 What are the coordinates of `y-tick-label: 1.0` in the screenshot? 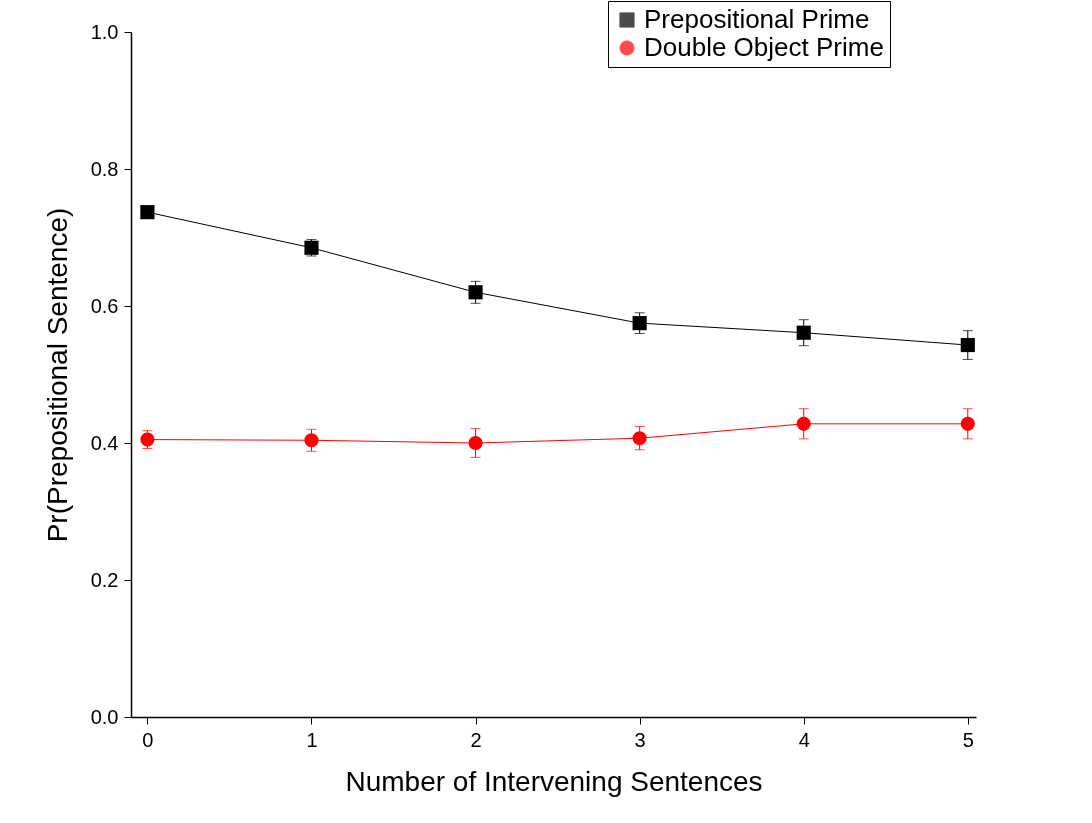 It's located at (104, 31).